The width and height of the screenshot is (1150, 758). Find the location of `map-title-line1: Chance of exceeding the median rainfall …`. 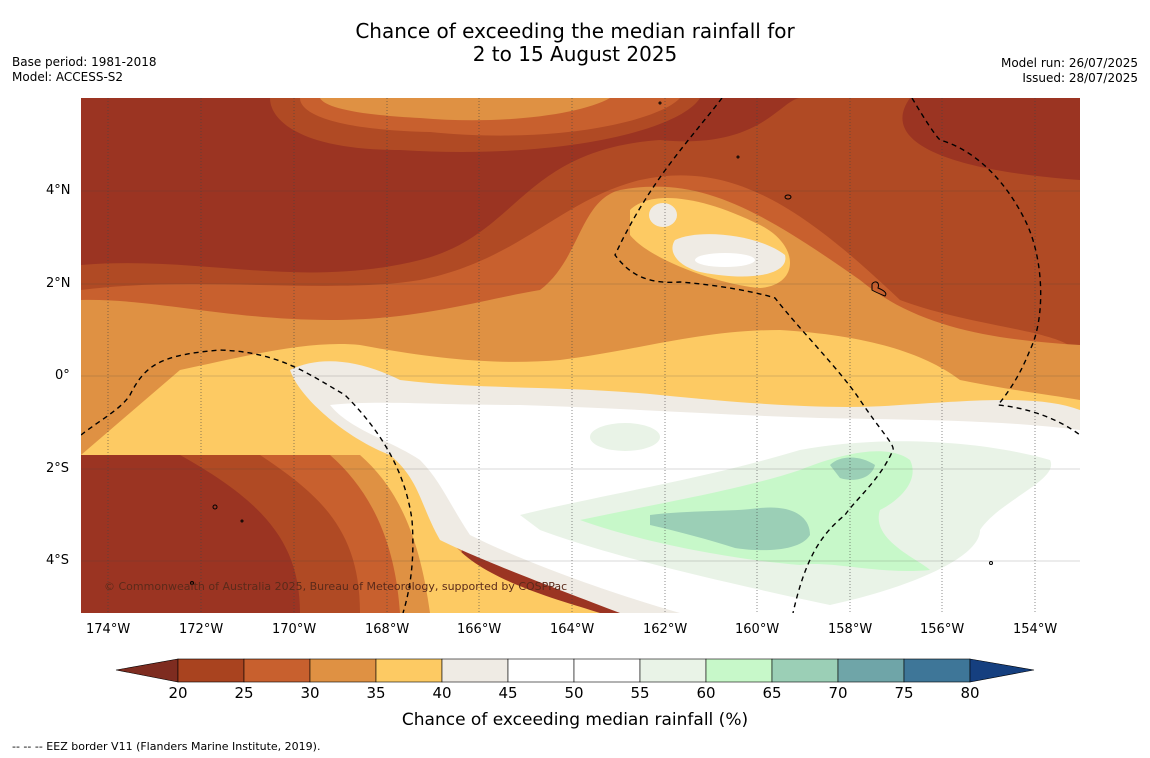

map-title-line1: Chance of exceeding the median rainfall … is located at coordinates (575, 31).